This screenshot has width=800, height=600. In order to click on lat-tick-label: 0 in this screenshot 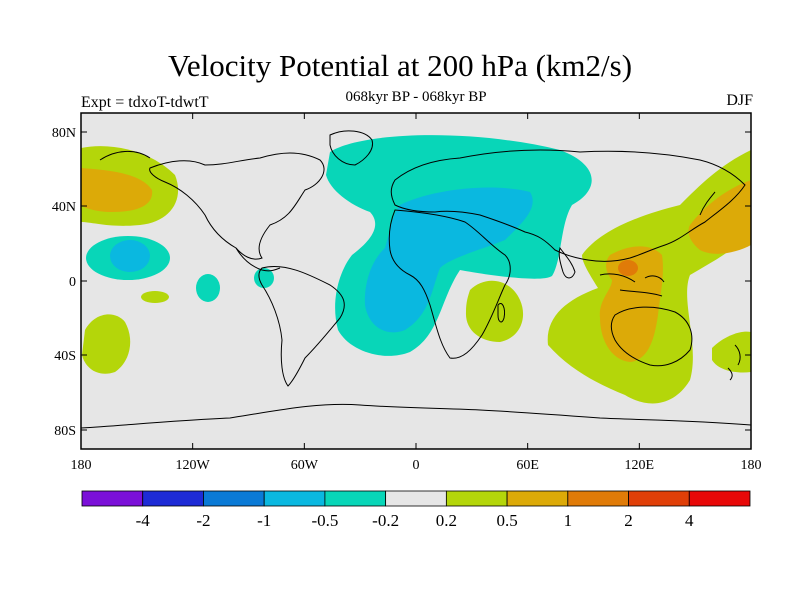, I will do `click(72, 282)`.